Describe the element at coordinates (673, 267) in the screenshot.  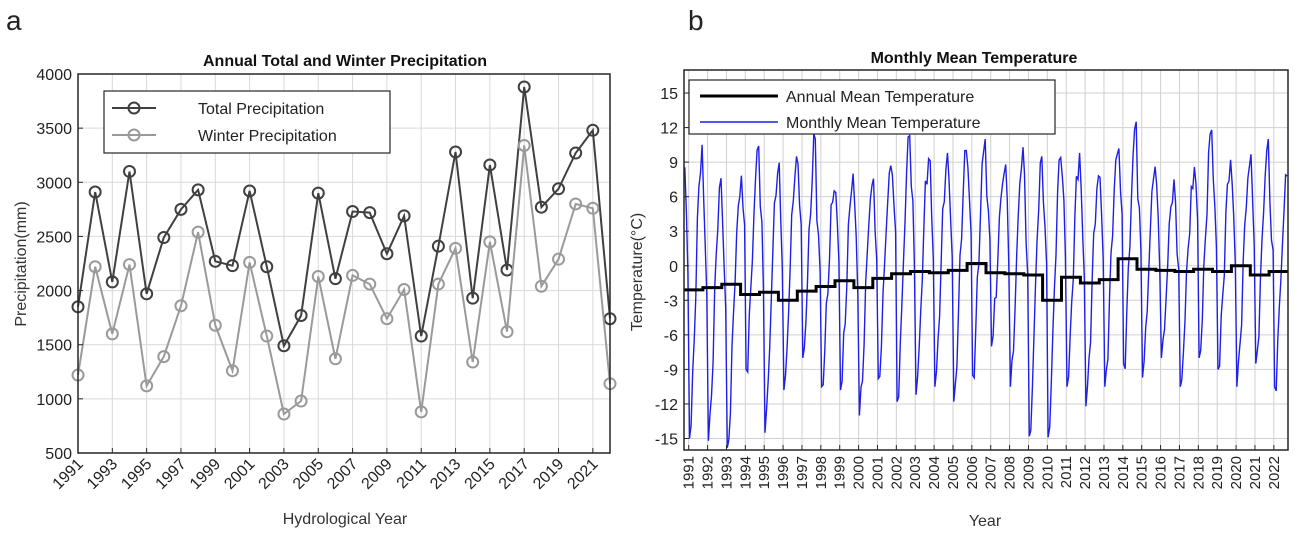
I see `panel-b-ytick-label: 0` at that location.